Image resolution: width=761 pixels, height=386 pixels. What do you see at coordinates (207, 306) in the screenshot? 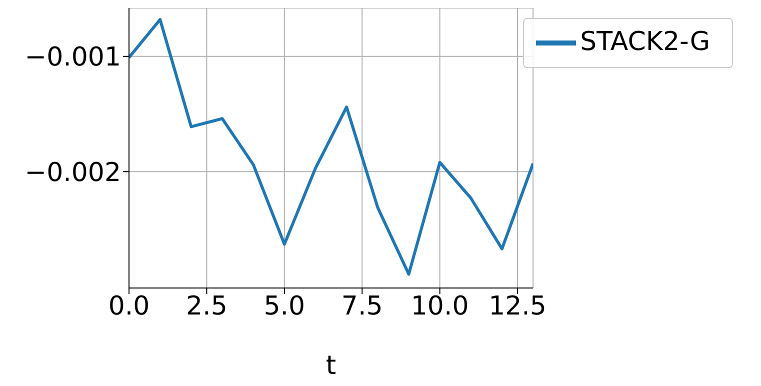
I see `x-tick-label: 2.5` at bounding box center [207, 306].